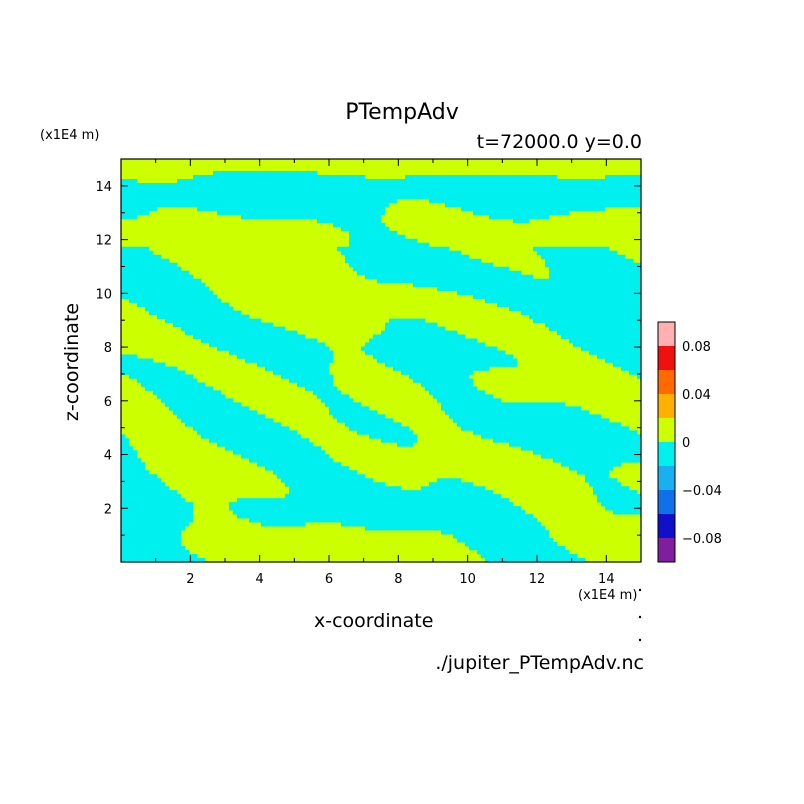 Image resolution: width=804 pixels, height=804 pixels. Describe the element at coordinates (70, 135) in the screenshot. I see `y-axis-unit: (x1E4 m)` at that location.